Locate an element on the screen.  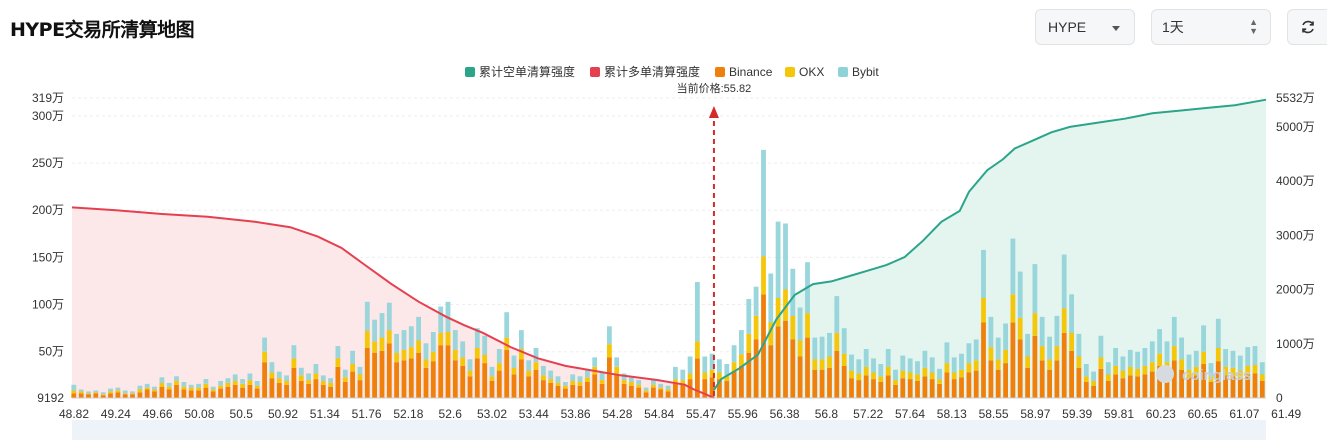
left-axis-tick-label: 150万 is located at coordinates (48, 257).